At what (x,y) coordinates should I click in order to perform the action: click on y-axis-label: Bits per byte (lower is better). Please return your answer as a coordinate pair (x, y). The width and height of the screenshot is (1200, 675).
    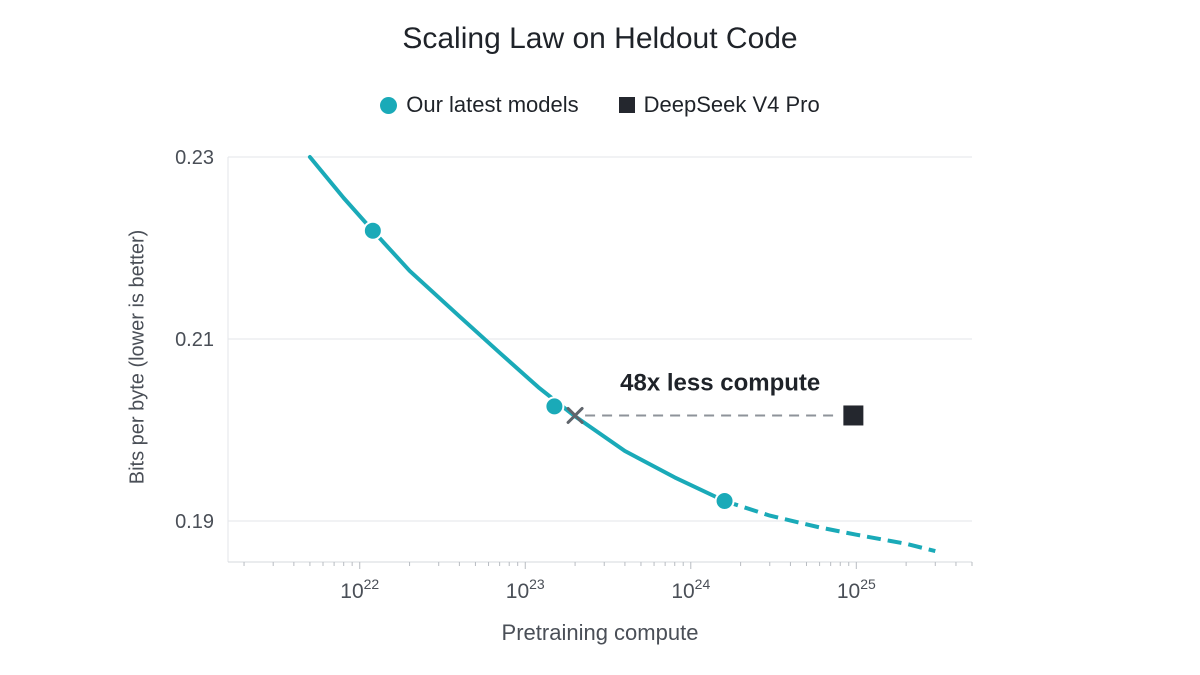
    Looking at the image, I should click on (137, 357).